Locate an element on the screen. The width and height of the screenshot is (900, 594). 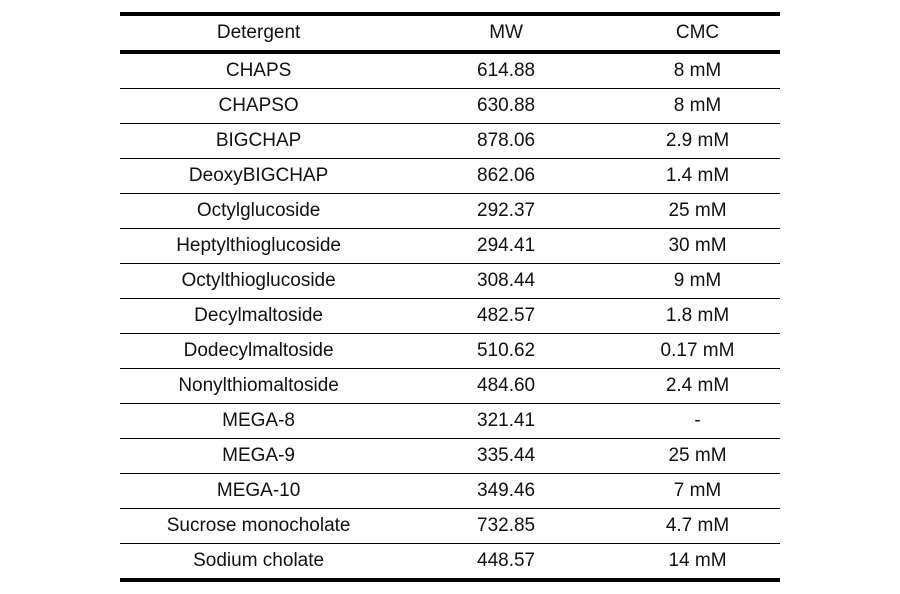
cmc-cell: 4.7 mM is located at coordinates (697, 525).